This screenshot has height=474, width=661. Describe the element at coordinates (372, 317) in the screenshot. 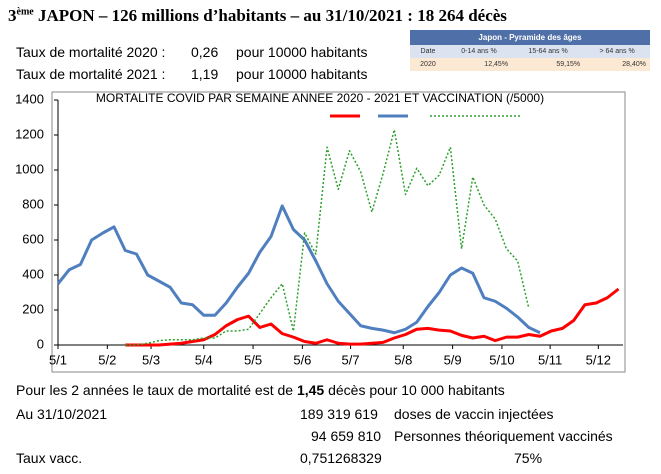

I see `series-line` at that location.